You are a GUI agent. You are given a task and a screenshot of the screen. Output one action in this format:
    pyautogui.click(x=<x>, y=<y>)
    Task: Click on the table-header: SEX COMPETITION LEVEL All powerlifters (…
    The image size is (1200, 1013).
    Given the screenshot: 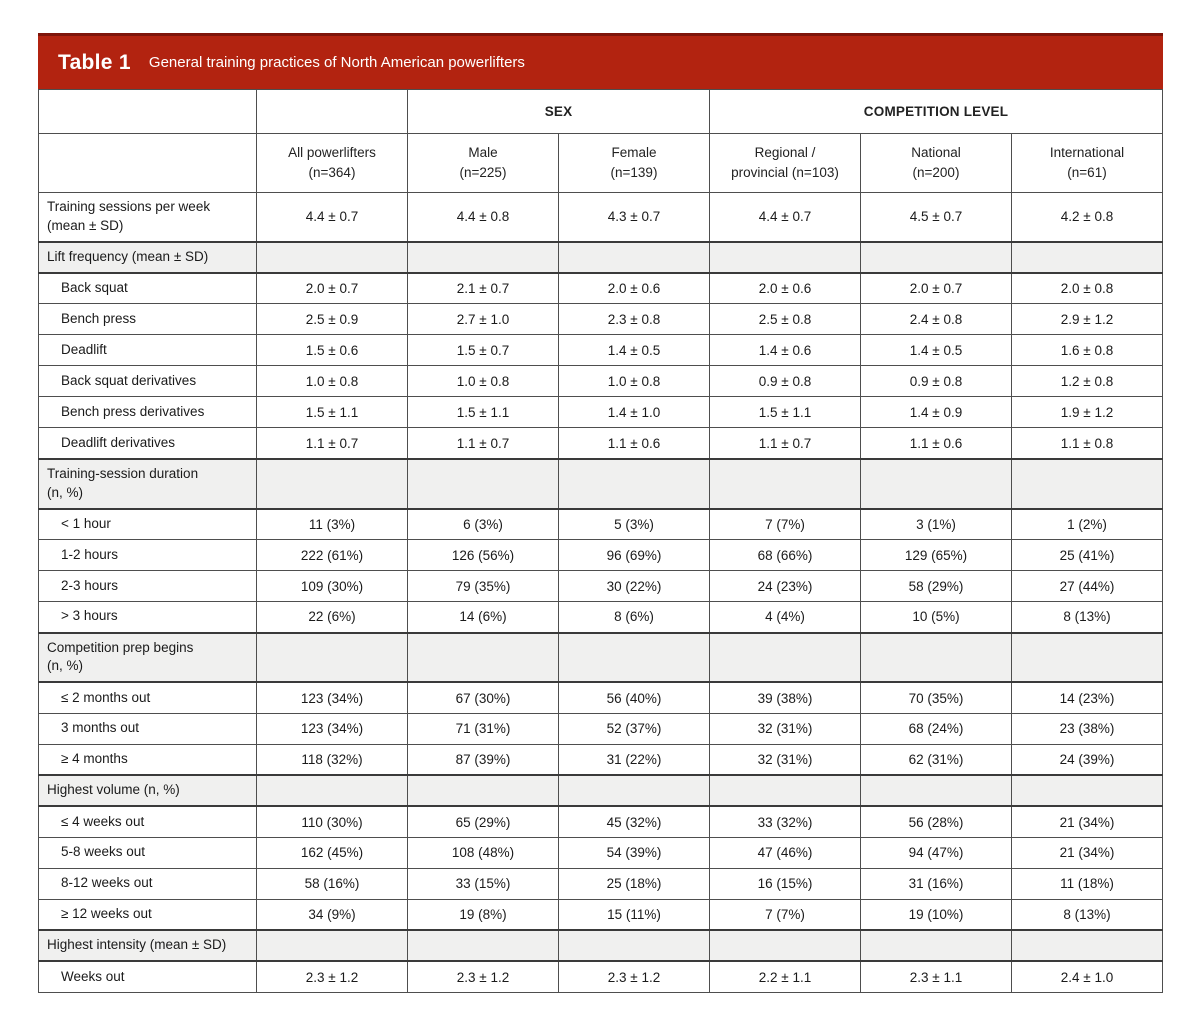 What is the action you would take?
    pyautogui.click(x=600, y=141)
    